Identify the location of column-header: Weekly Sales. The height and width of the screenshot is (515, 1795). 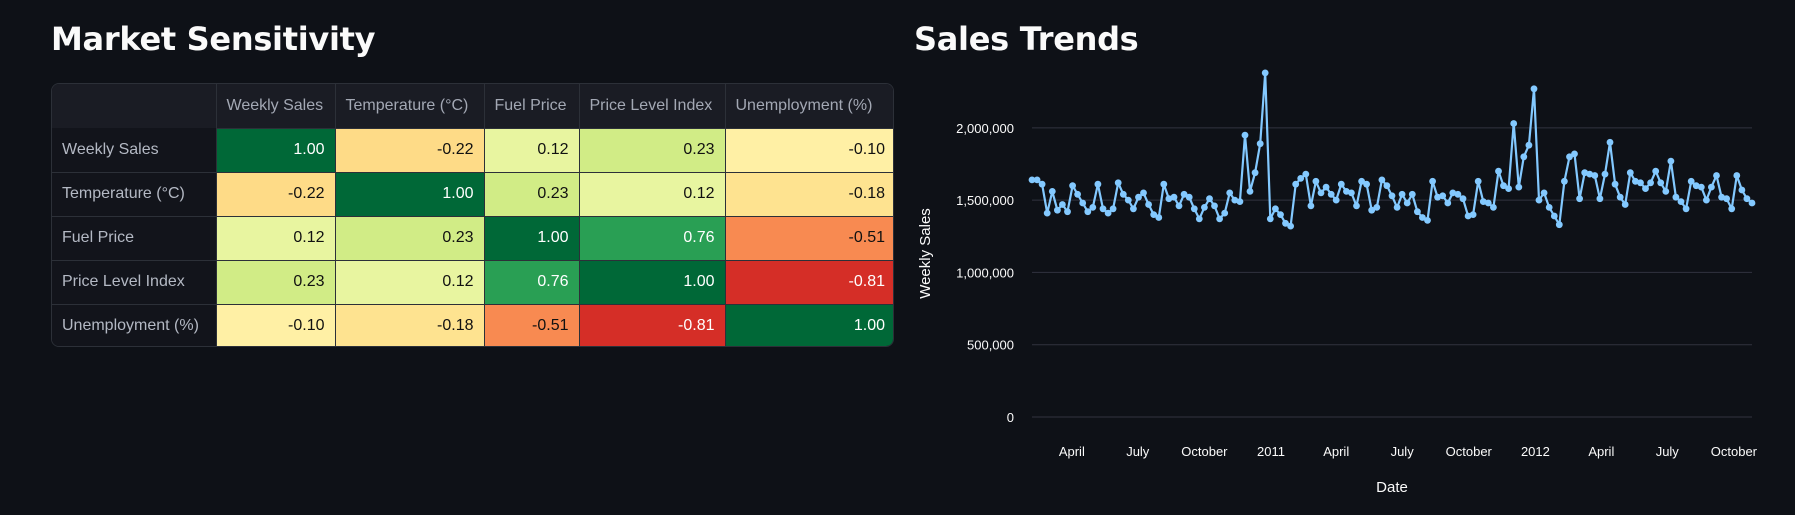
(275, 106).